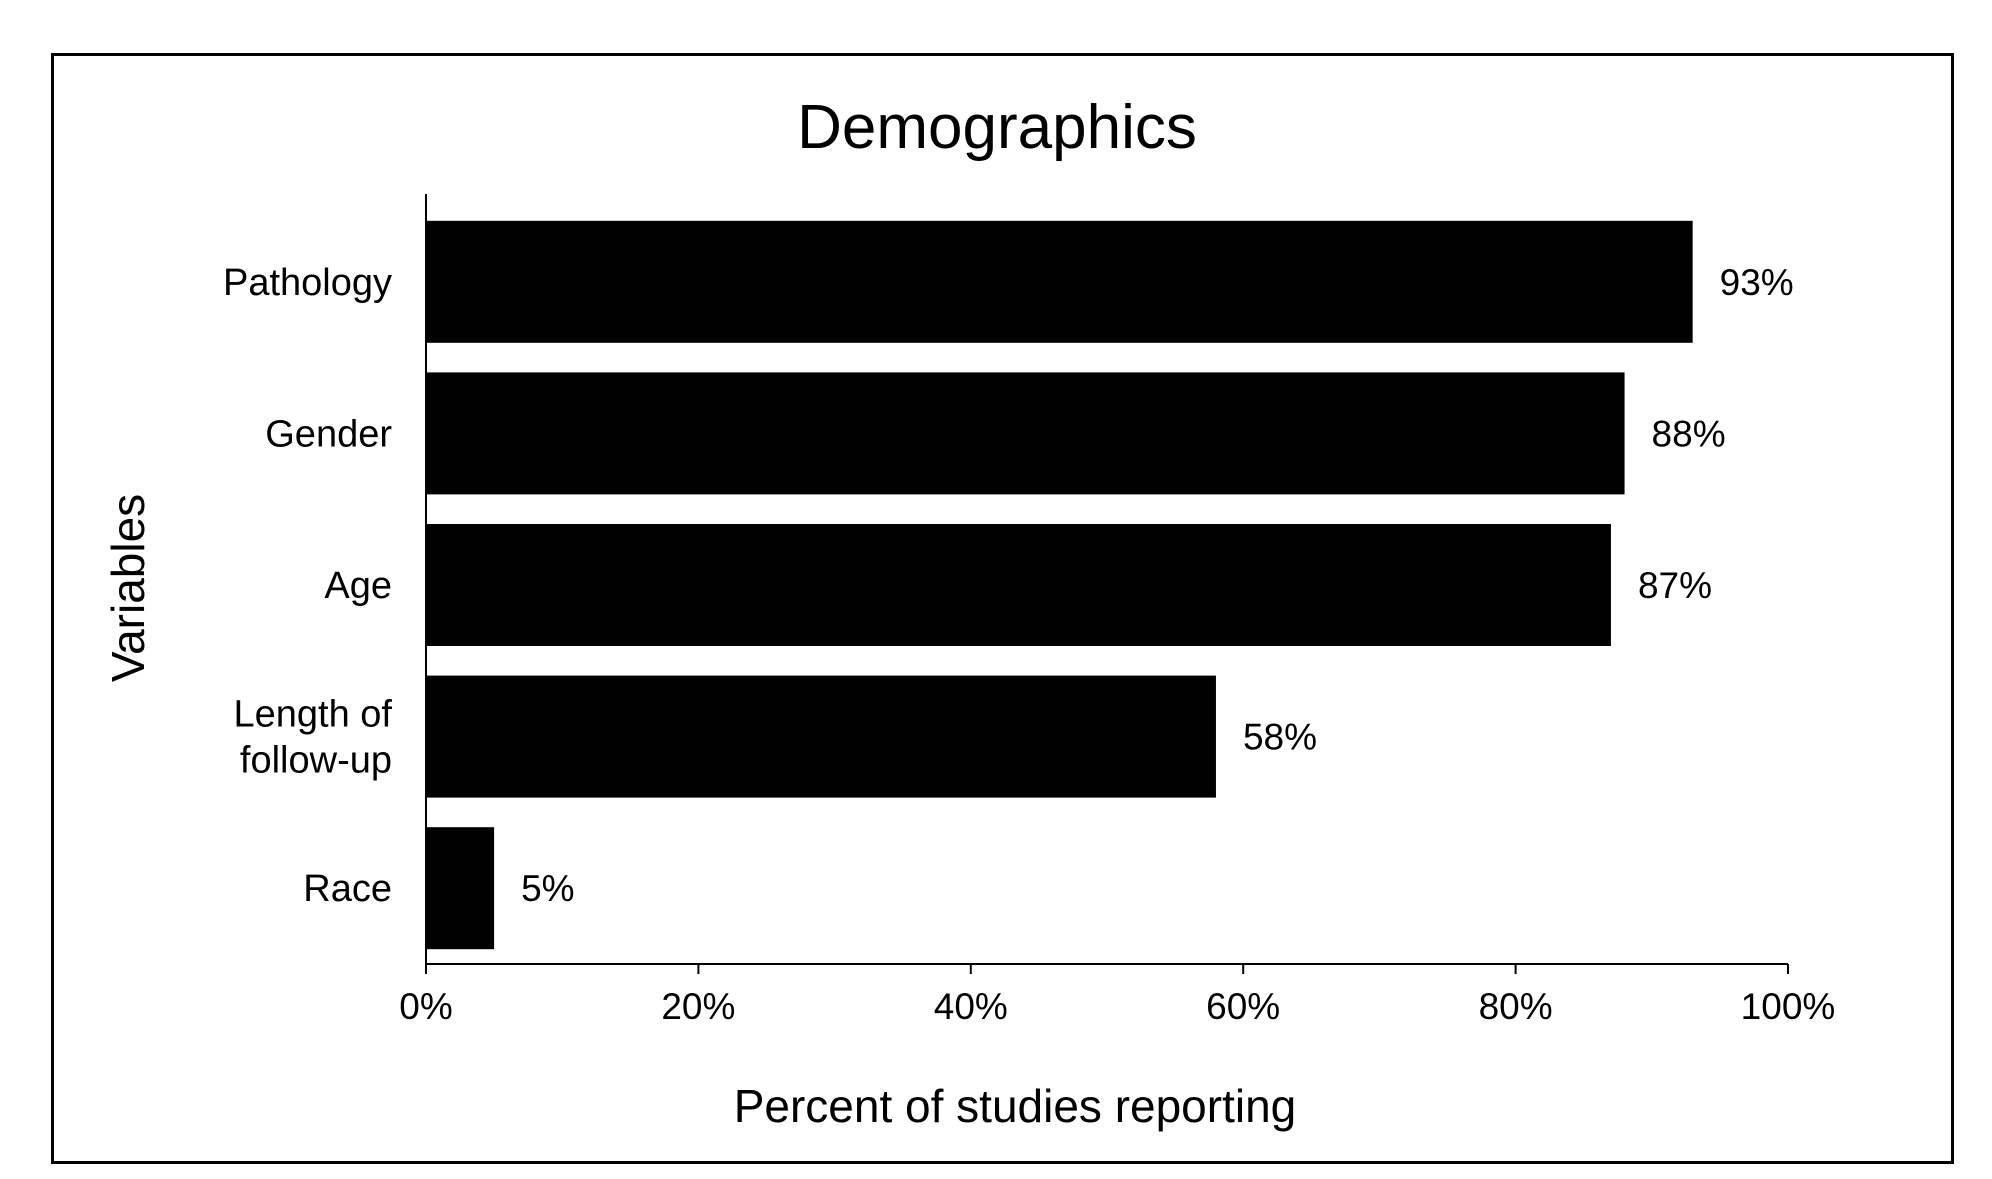 The width and height of the screenshot is (1992, 1179). Describe the element at coordinates (347, 889) in the screenshot. I see `category-label: Race` at that location.